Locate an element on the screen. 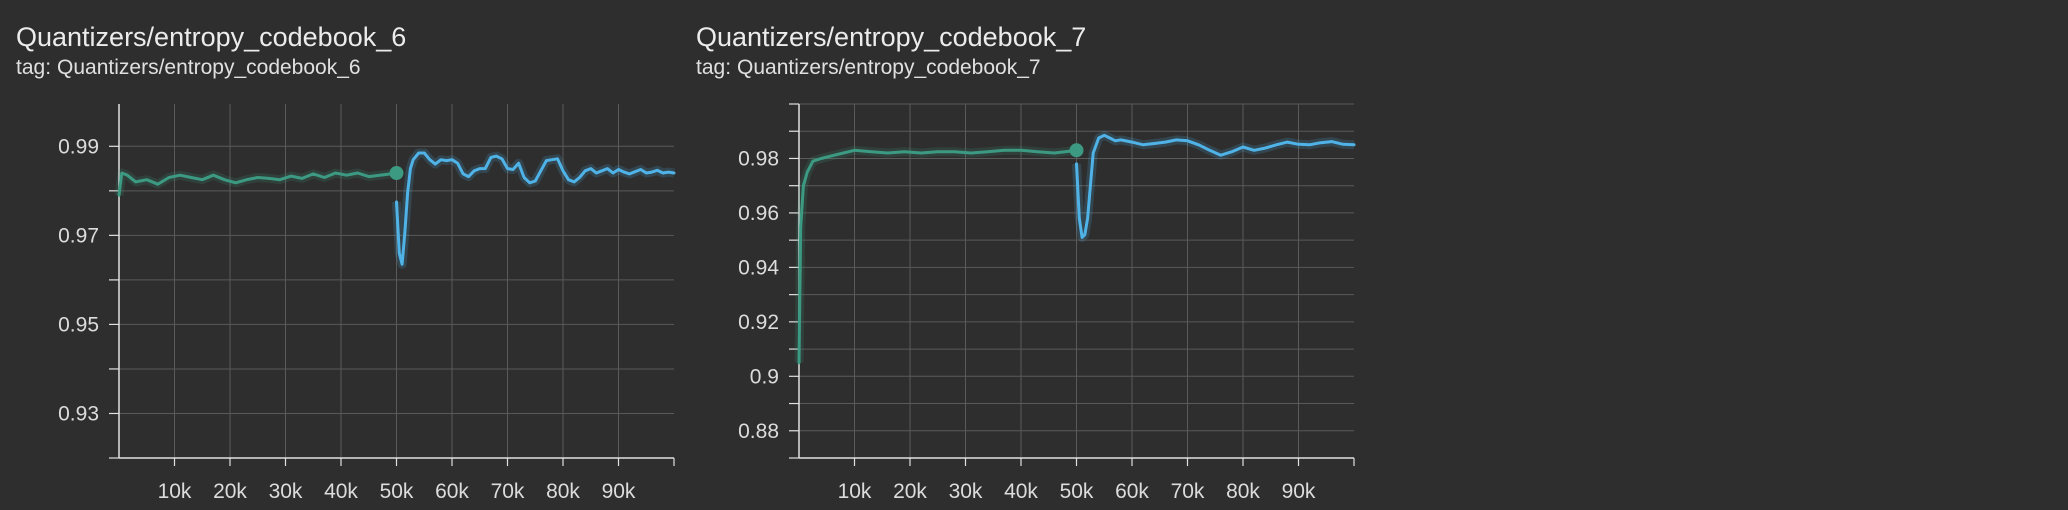 The height and width of the screenshot is (510, 2068). y-tick-label: 0.88 is located at coordinates (758, 431).